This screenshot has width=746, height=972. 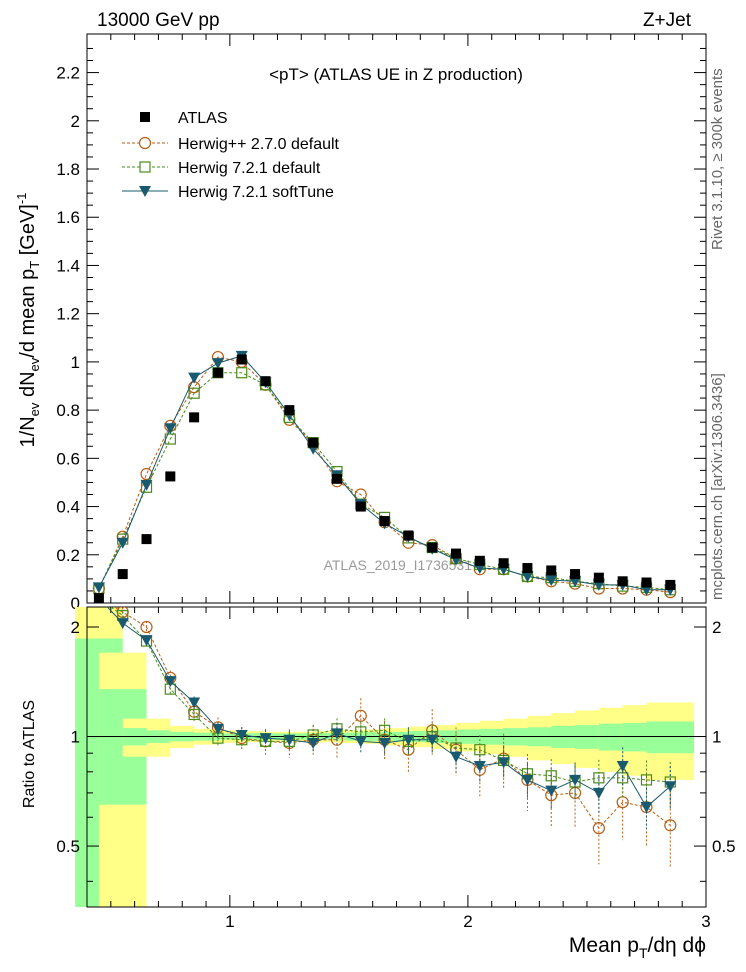 What do you see at coordinates (637, 947) in the screenshot?
I see `x-axis-label: Mean pT/dη dϕ` at bounding box center [637, 947].